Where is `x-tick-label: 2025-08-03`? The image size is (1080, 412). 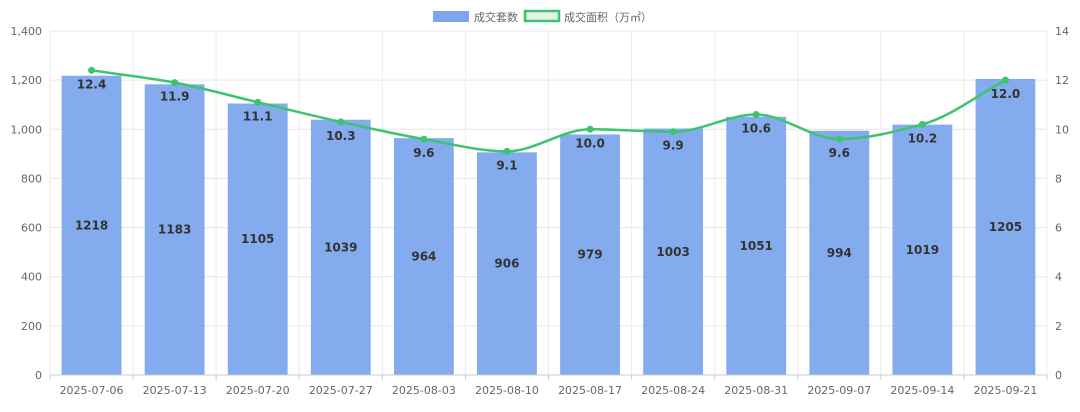
x-tick-label: 2025-08-03 is located at coordinates (424, 390).